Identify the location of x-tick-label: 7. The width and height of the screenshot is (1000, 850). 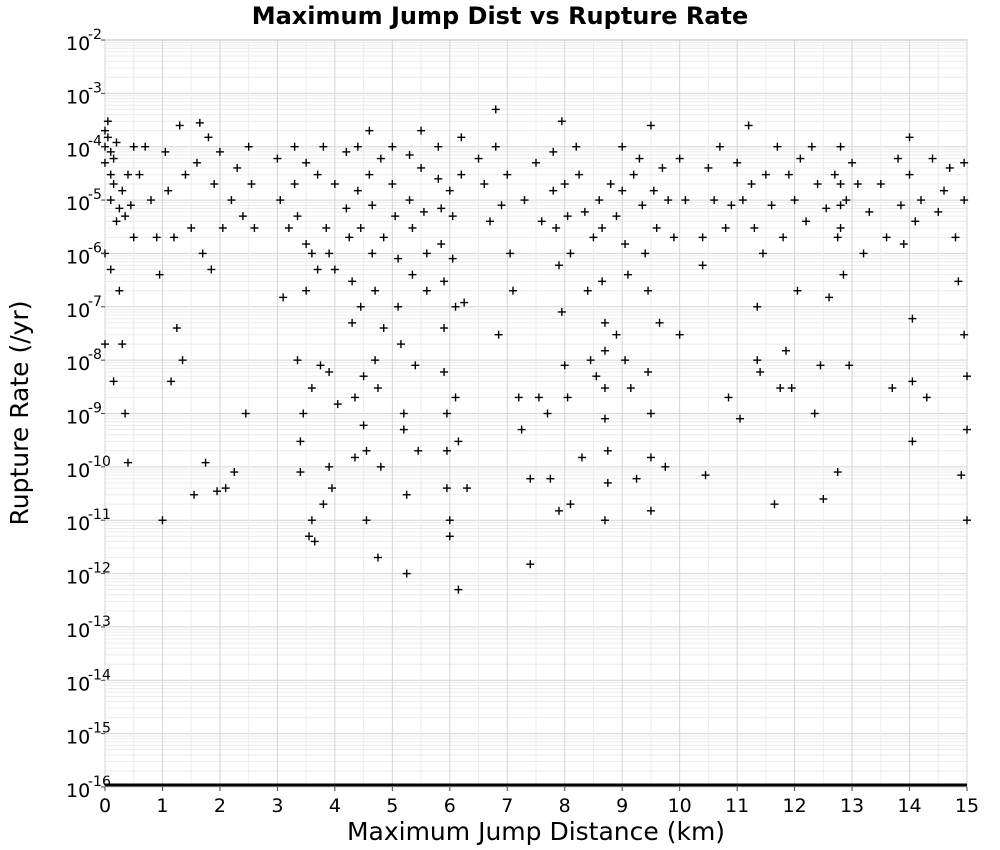
(507, 806).